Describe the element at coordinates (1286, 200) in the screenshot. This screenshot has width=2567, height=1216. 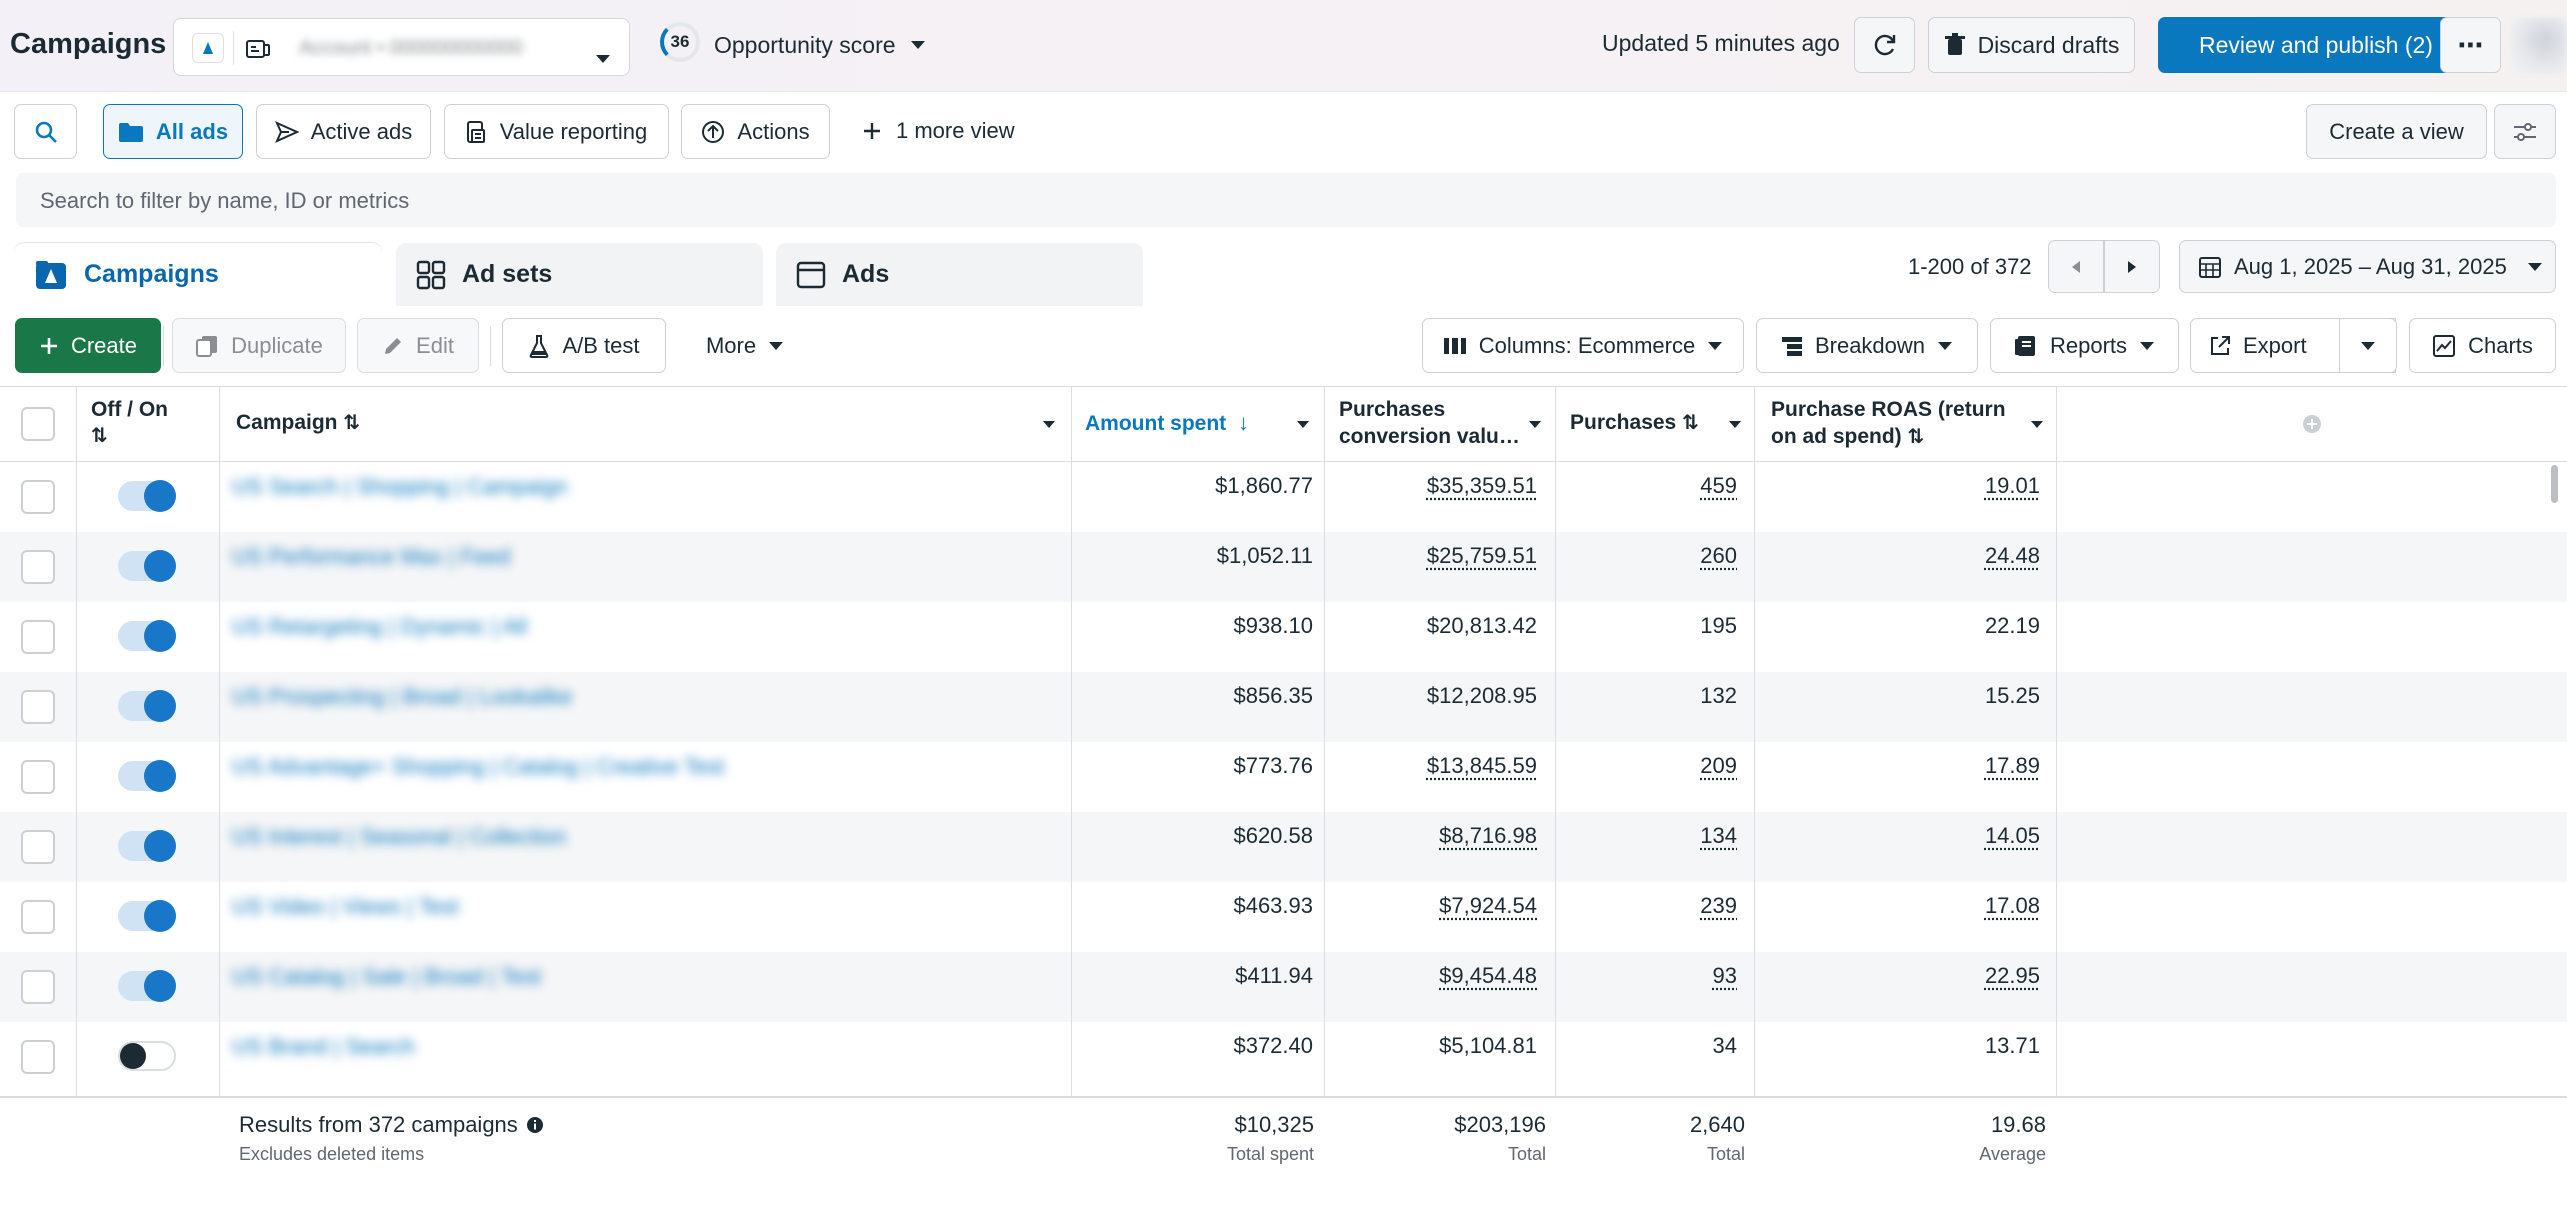
I see `filter-search-bar: Search to filter by name, ID or metrics` at that location.